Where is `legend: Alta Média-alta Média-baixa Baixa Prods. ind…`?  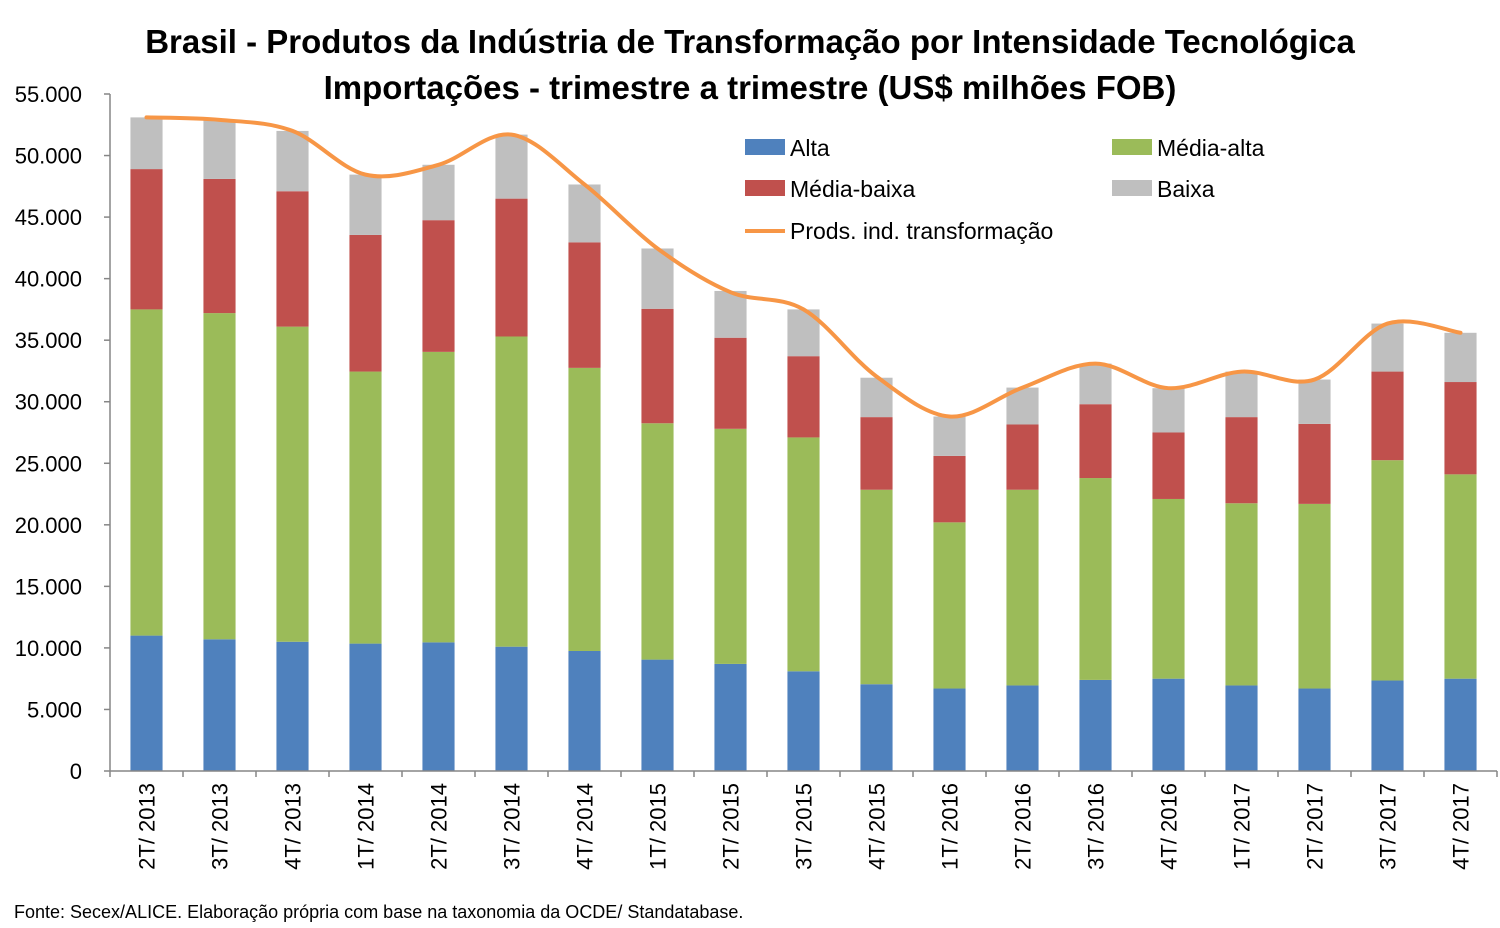 legend: Alta Média-alta Média-baixa Baixa Prods. ind… is located at coordinates (1005, 189).